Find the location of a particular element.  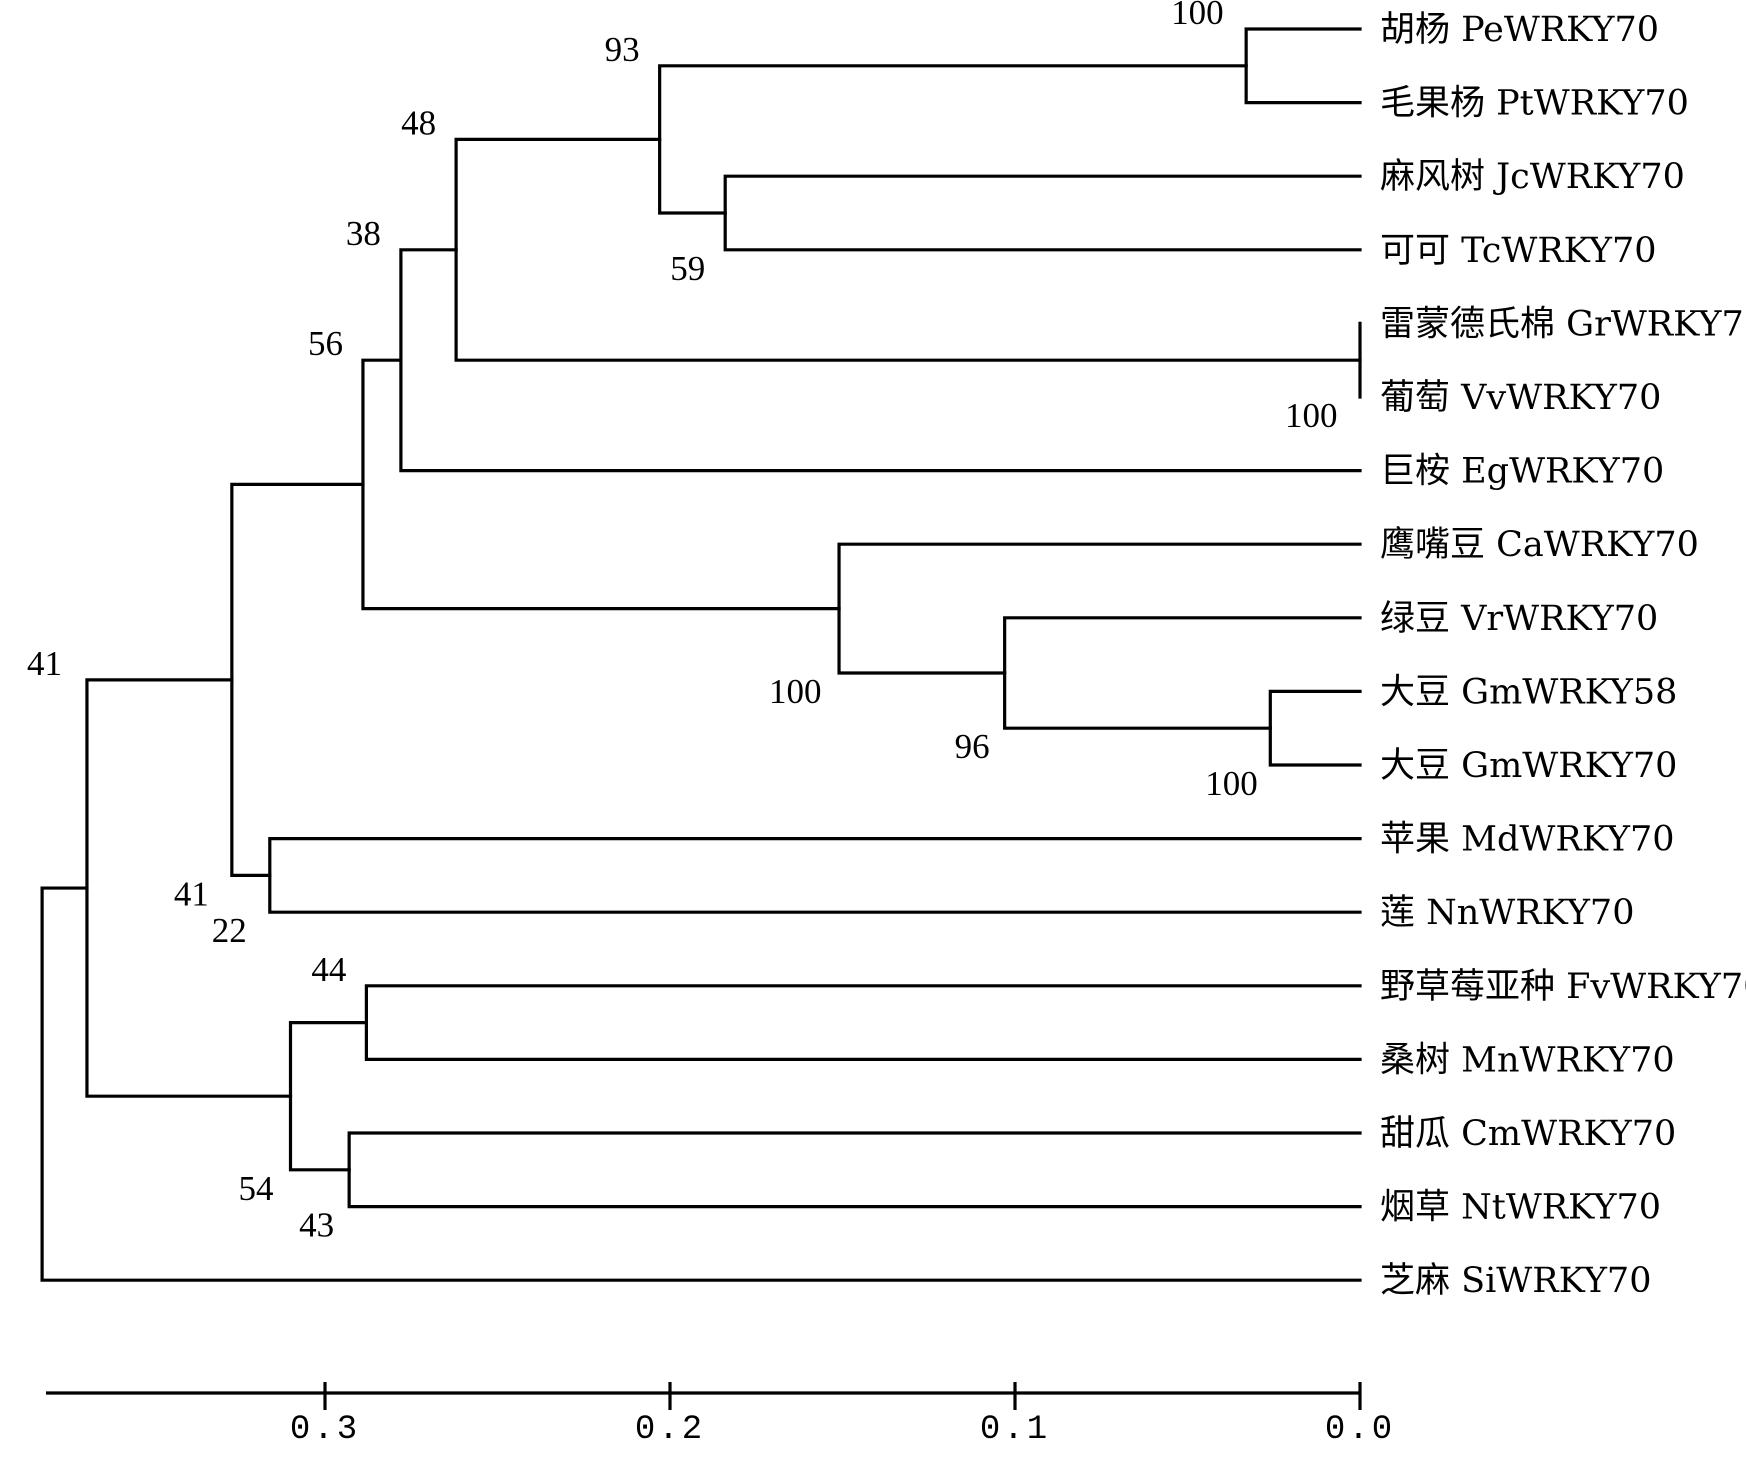

bootstrap-value: 48 is located at coordinates (418, 122).